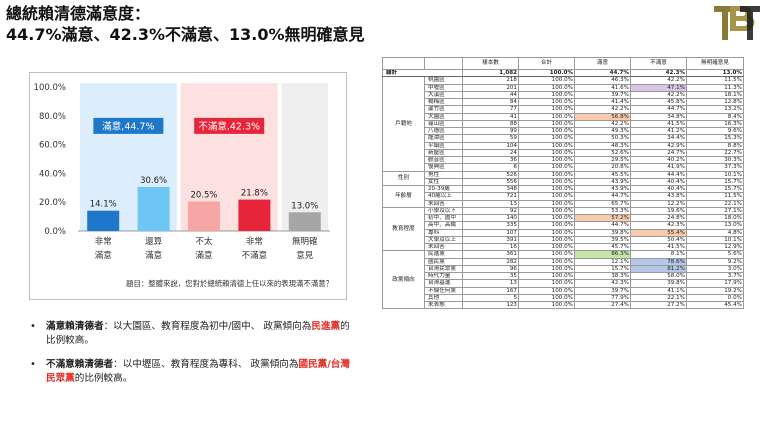  I want to click on table-cell: 11.3%, so click(715, 87).